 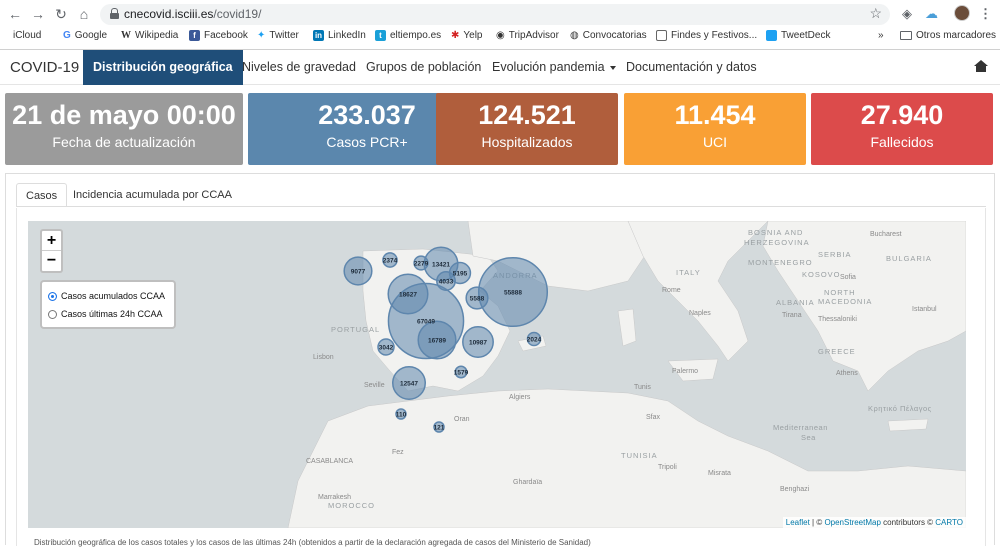 What do you see at coordinates (627, 327) in the screenshot?
I see `sardinia-land` at bounding box center [627, 327].